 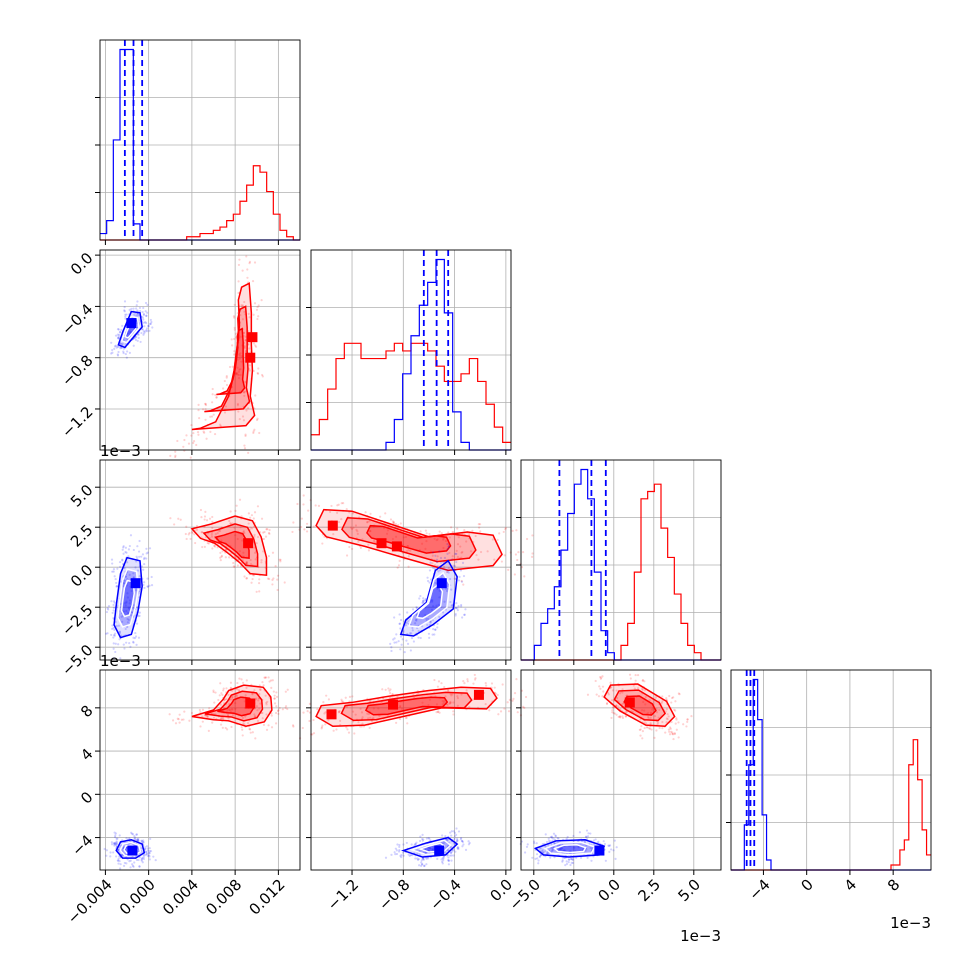 What do you see at coordinates (267, 897) in the screenshot?
I see `x-tick-label: 0.012` at bounding box center [267, 897].